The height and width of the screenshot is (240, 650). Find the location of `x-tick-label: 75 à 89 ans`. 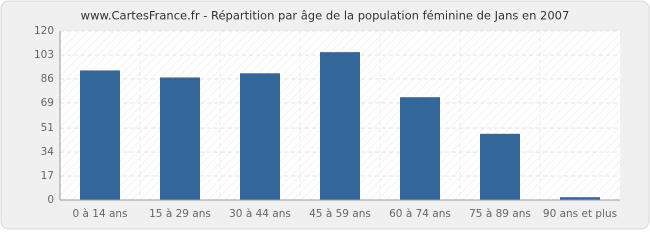

x-tick-label: 75 à 89 ans is located at coordinates (500, 214).